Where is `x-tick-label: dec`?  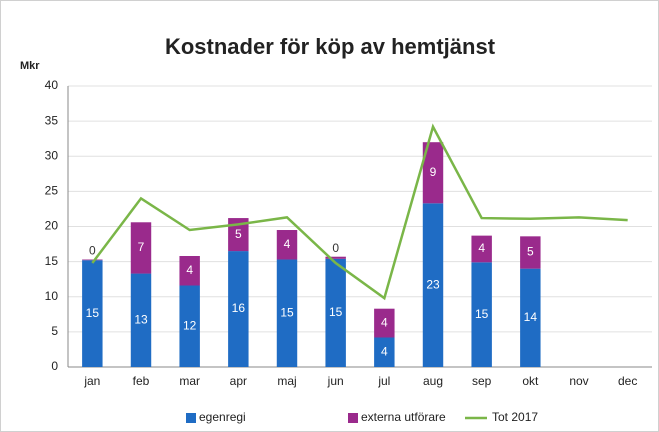
x-tick-label: dec is located at coordinates (627, 381).